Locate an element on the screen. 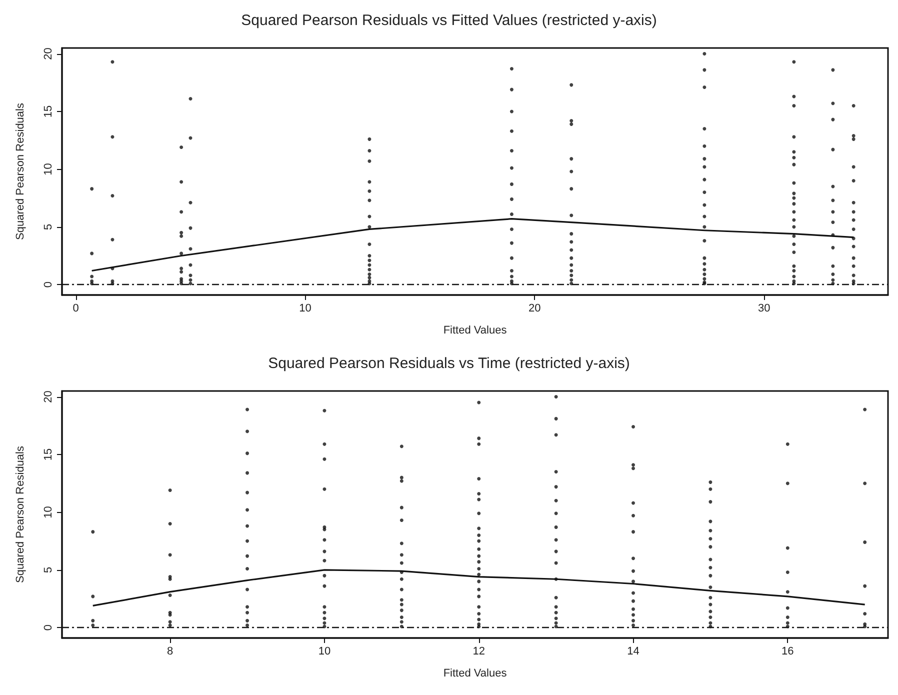  x-tick-label: 20 is located at coordinates (534, 308).